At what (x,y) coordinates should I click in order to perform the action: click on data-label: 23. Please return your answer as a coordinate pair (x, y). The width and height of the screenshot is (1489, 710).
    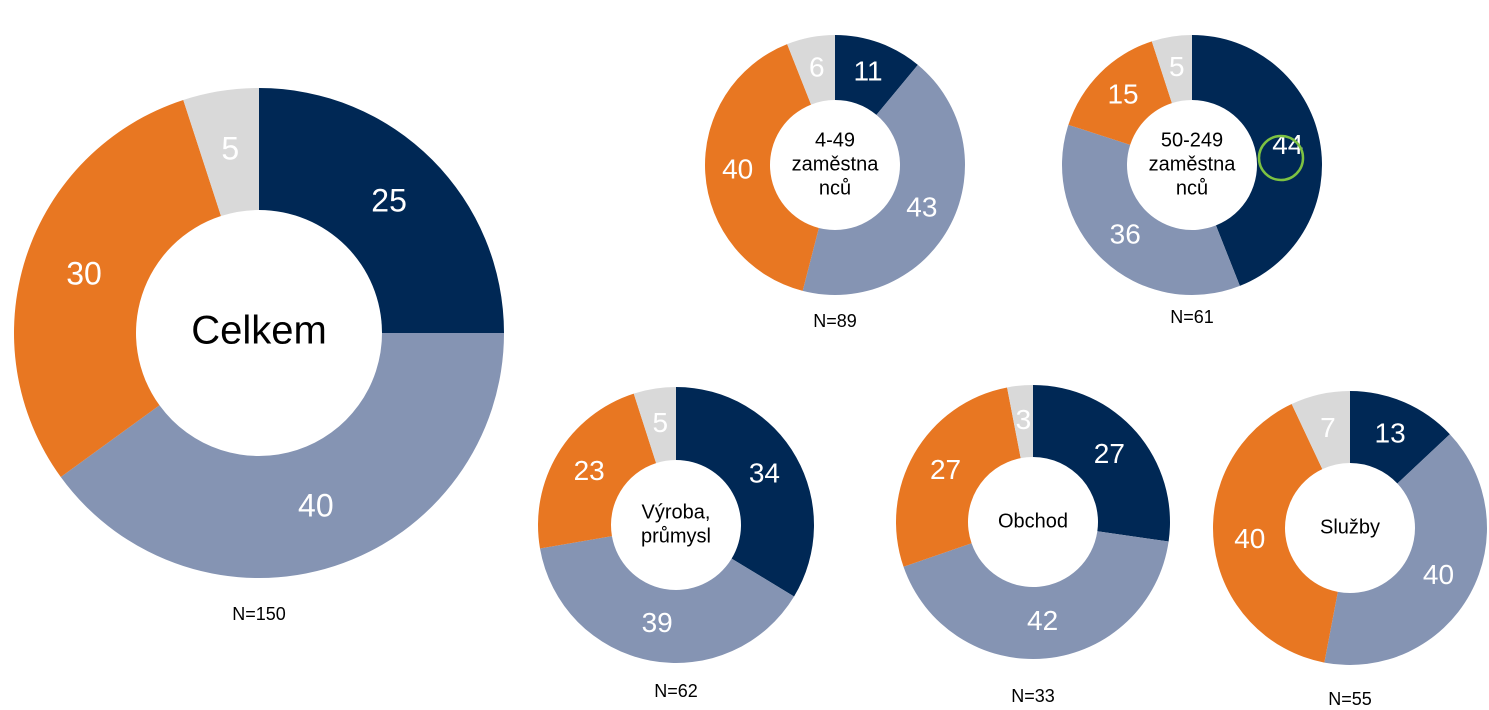
    Looking at the image, I should click on (589, 470).